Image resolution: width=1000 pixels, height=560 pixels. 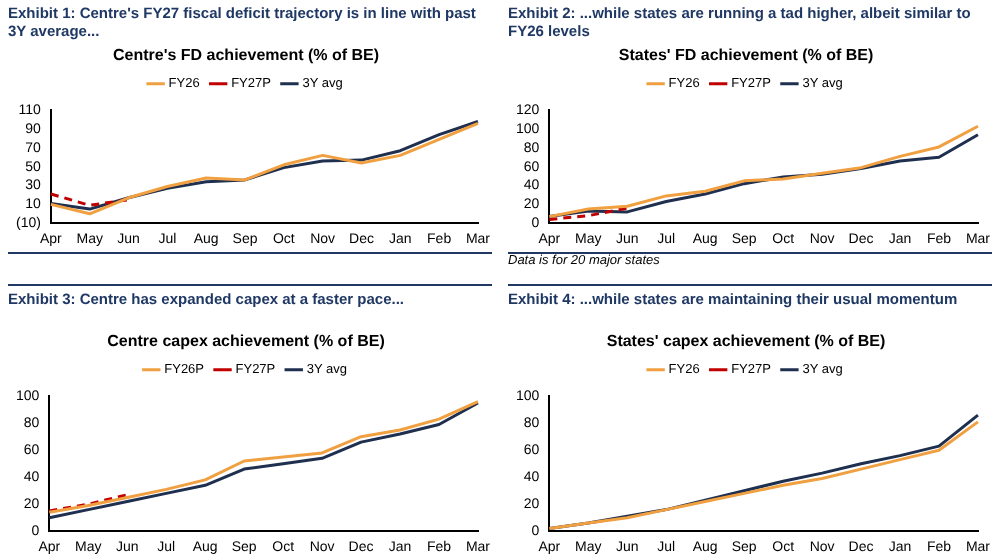 What do you see at coordinates (746, 55) in the screenshot?
I see `chart-subtitle: States' FD achievement (% of BE)` at bounding box center [746, 55].